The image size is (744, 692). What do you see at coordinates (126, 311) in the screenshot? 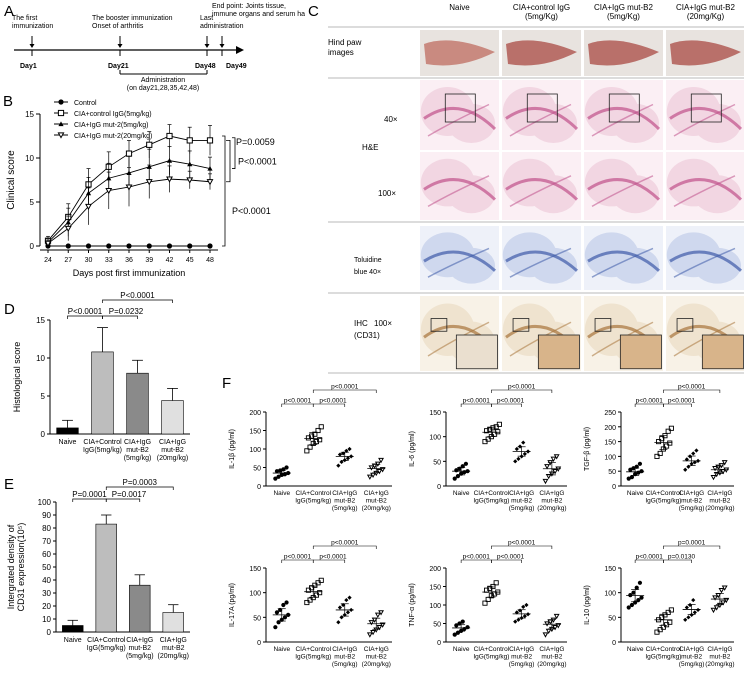
I see `p-value-label: P=0.0232` at bounding box center [126, 311].